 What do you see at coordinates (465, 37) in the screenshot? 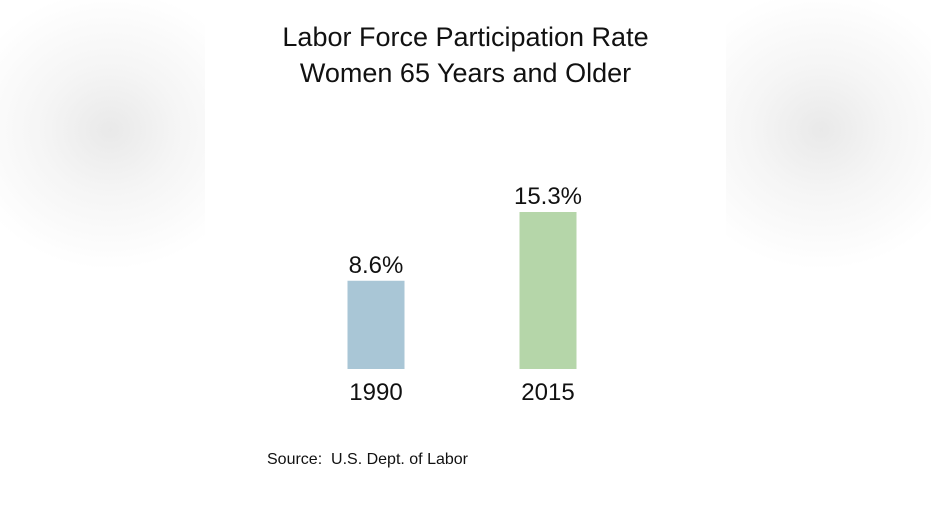
I see `chart-title: Labor Force Participation Rate` at bounding box center [465, 37].